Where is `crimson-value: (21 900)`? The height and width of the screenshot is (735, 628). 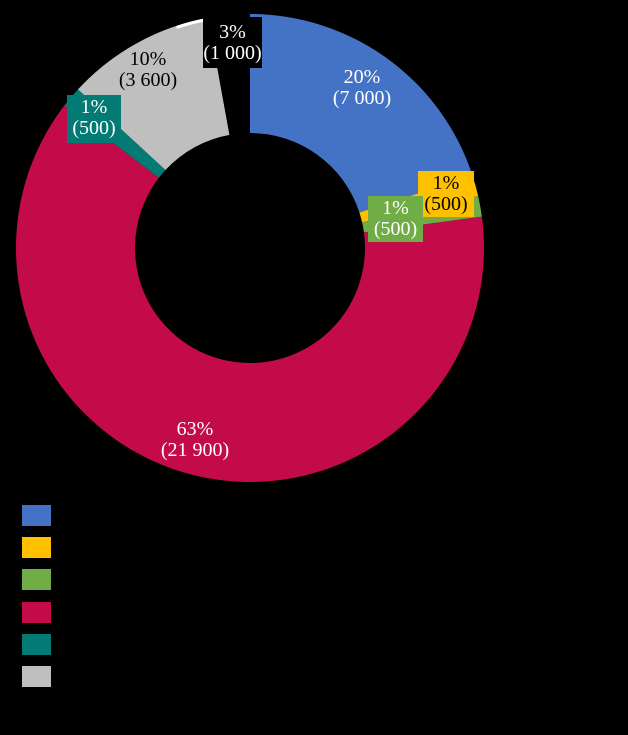 crimson-value: (21 900) is located at coordinates (195, 450).